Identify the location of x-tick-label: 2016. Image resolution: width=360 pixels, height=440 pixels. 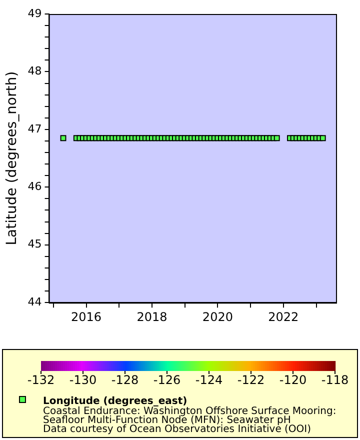
(86, 317).